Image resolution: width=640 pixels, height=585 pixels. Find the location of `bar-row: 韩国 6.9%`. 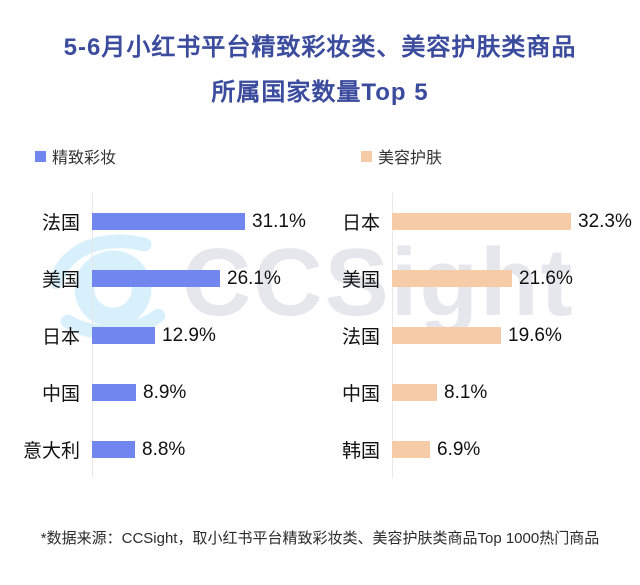

bar-row: 韩国 6.9% is located at coordinates (480, 449).